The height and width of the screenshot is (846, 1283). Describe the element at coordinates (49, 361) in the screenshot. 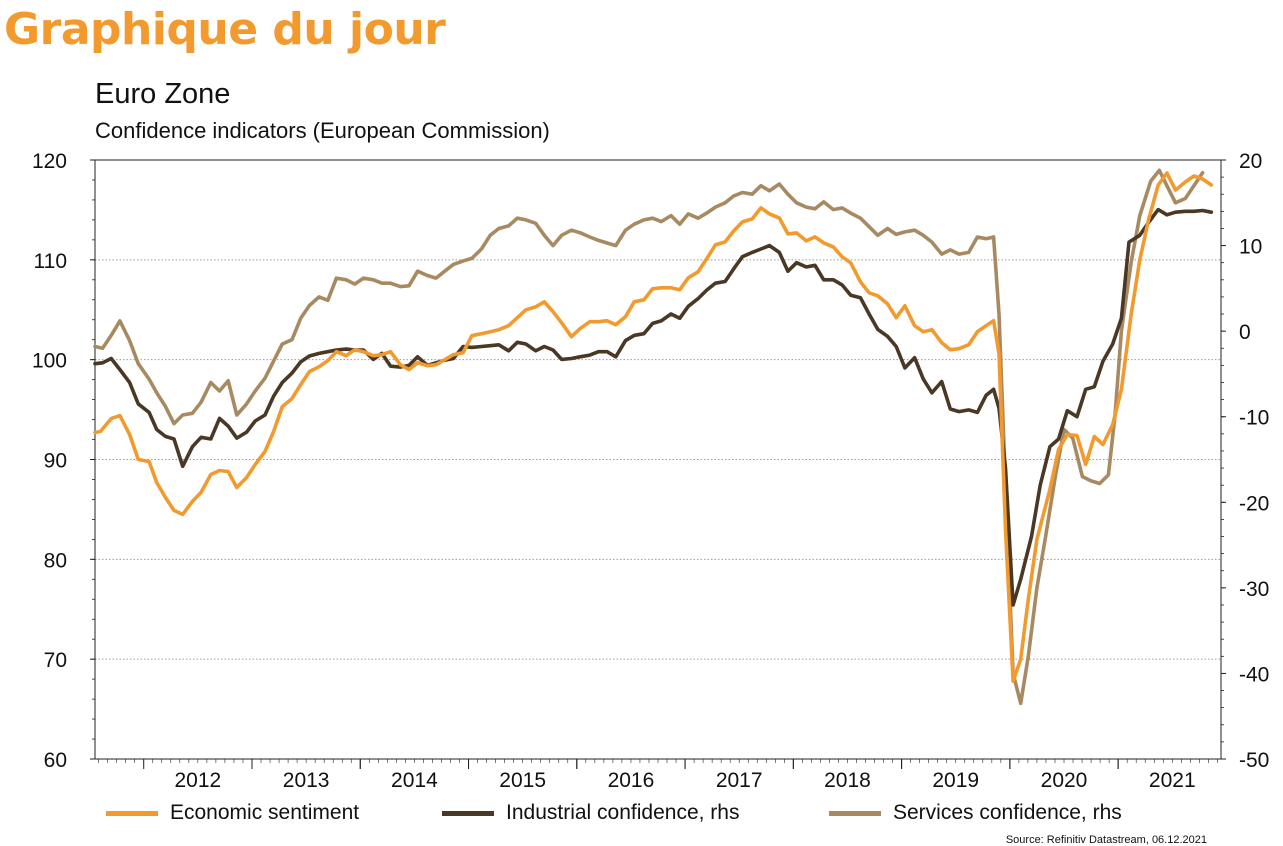

I see `y-left-tick-label: 100` at that location.